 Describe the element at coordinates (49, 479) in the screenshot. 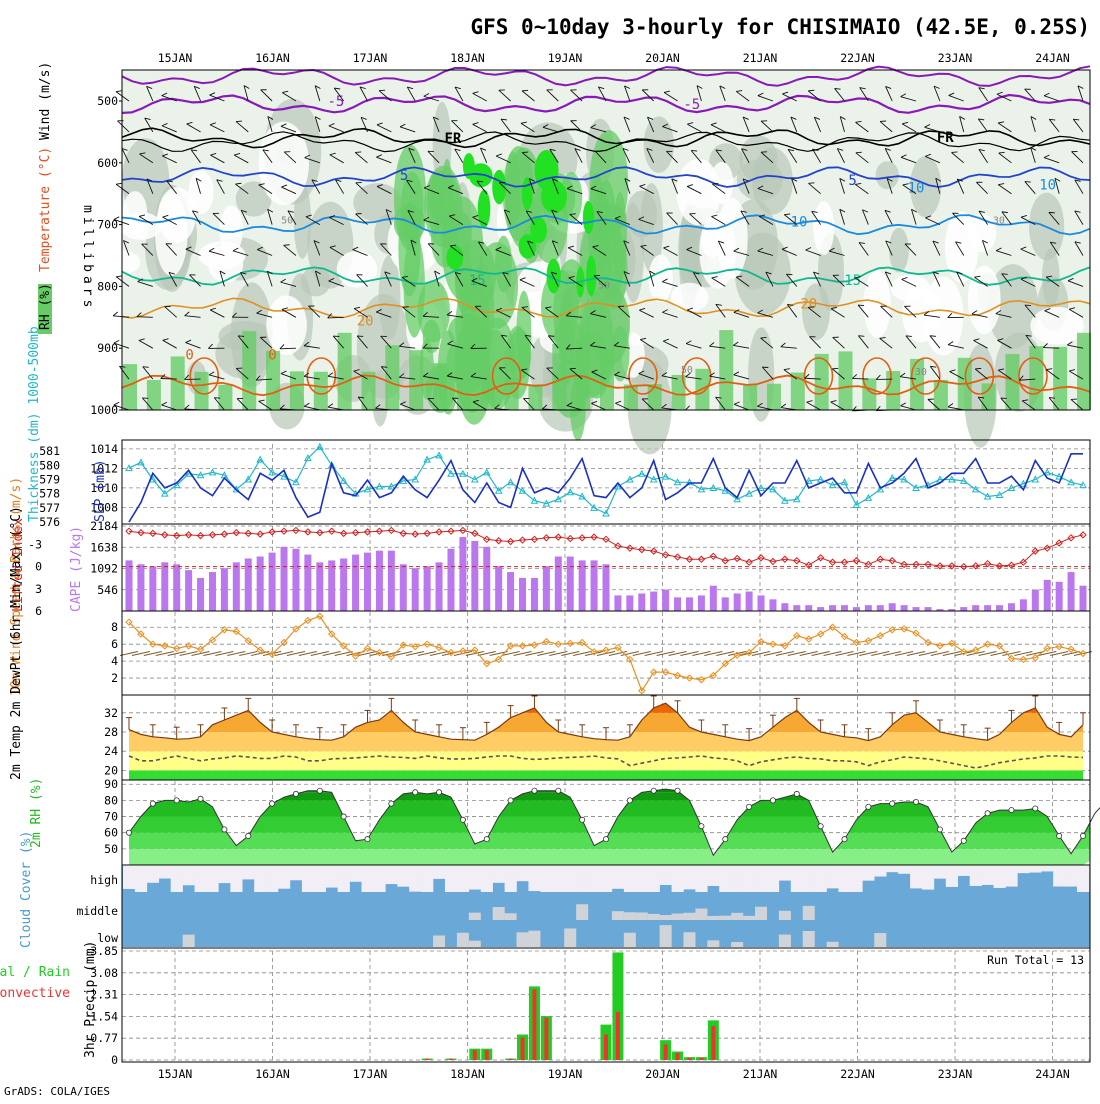

I see `thickness-tick: 579` at that location.